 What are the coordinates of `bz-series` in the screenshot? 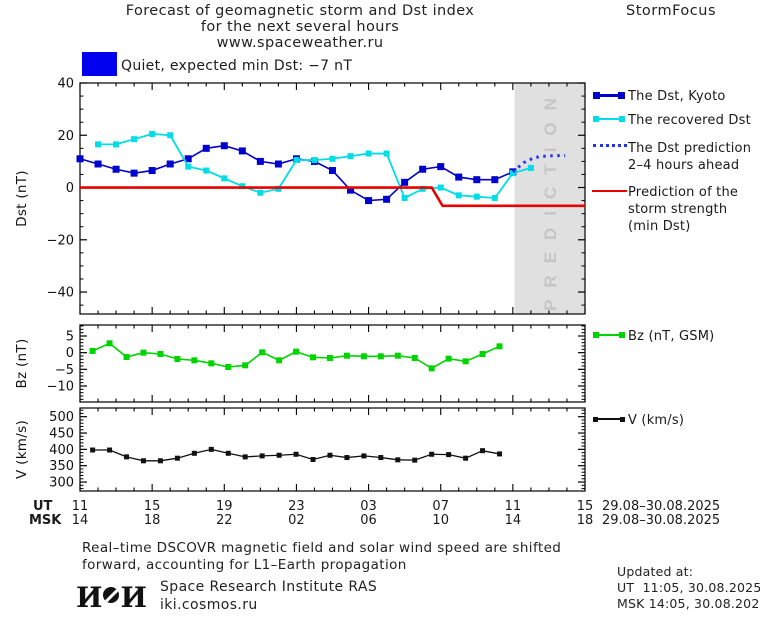 It's located at (296, 356).